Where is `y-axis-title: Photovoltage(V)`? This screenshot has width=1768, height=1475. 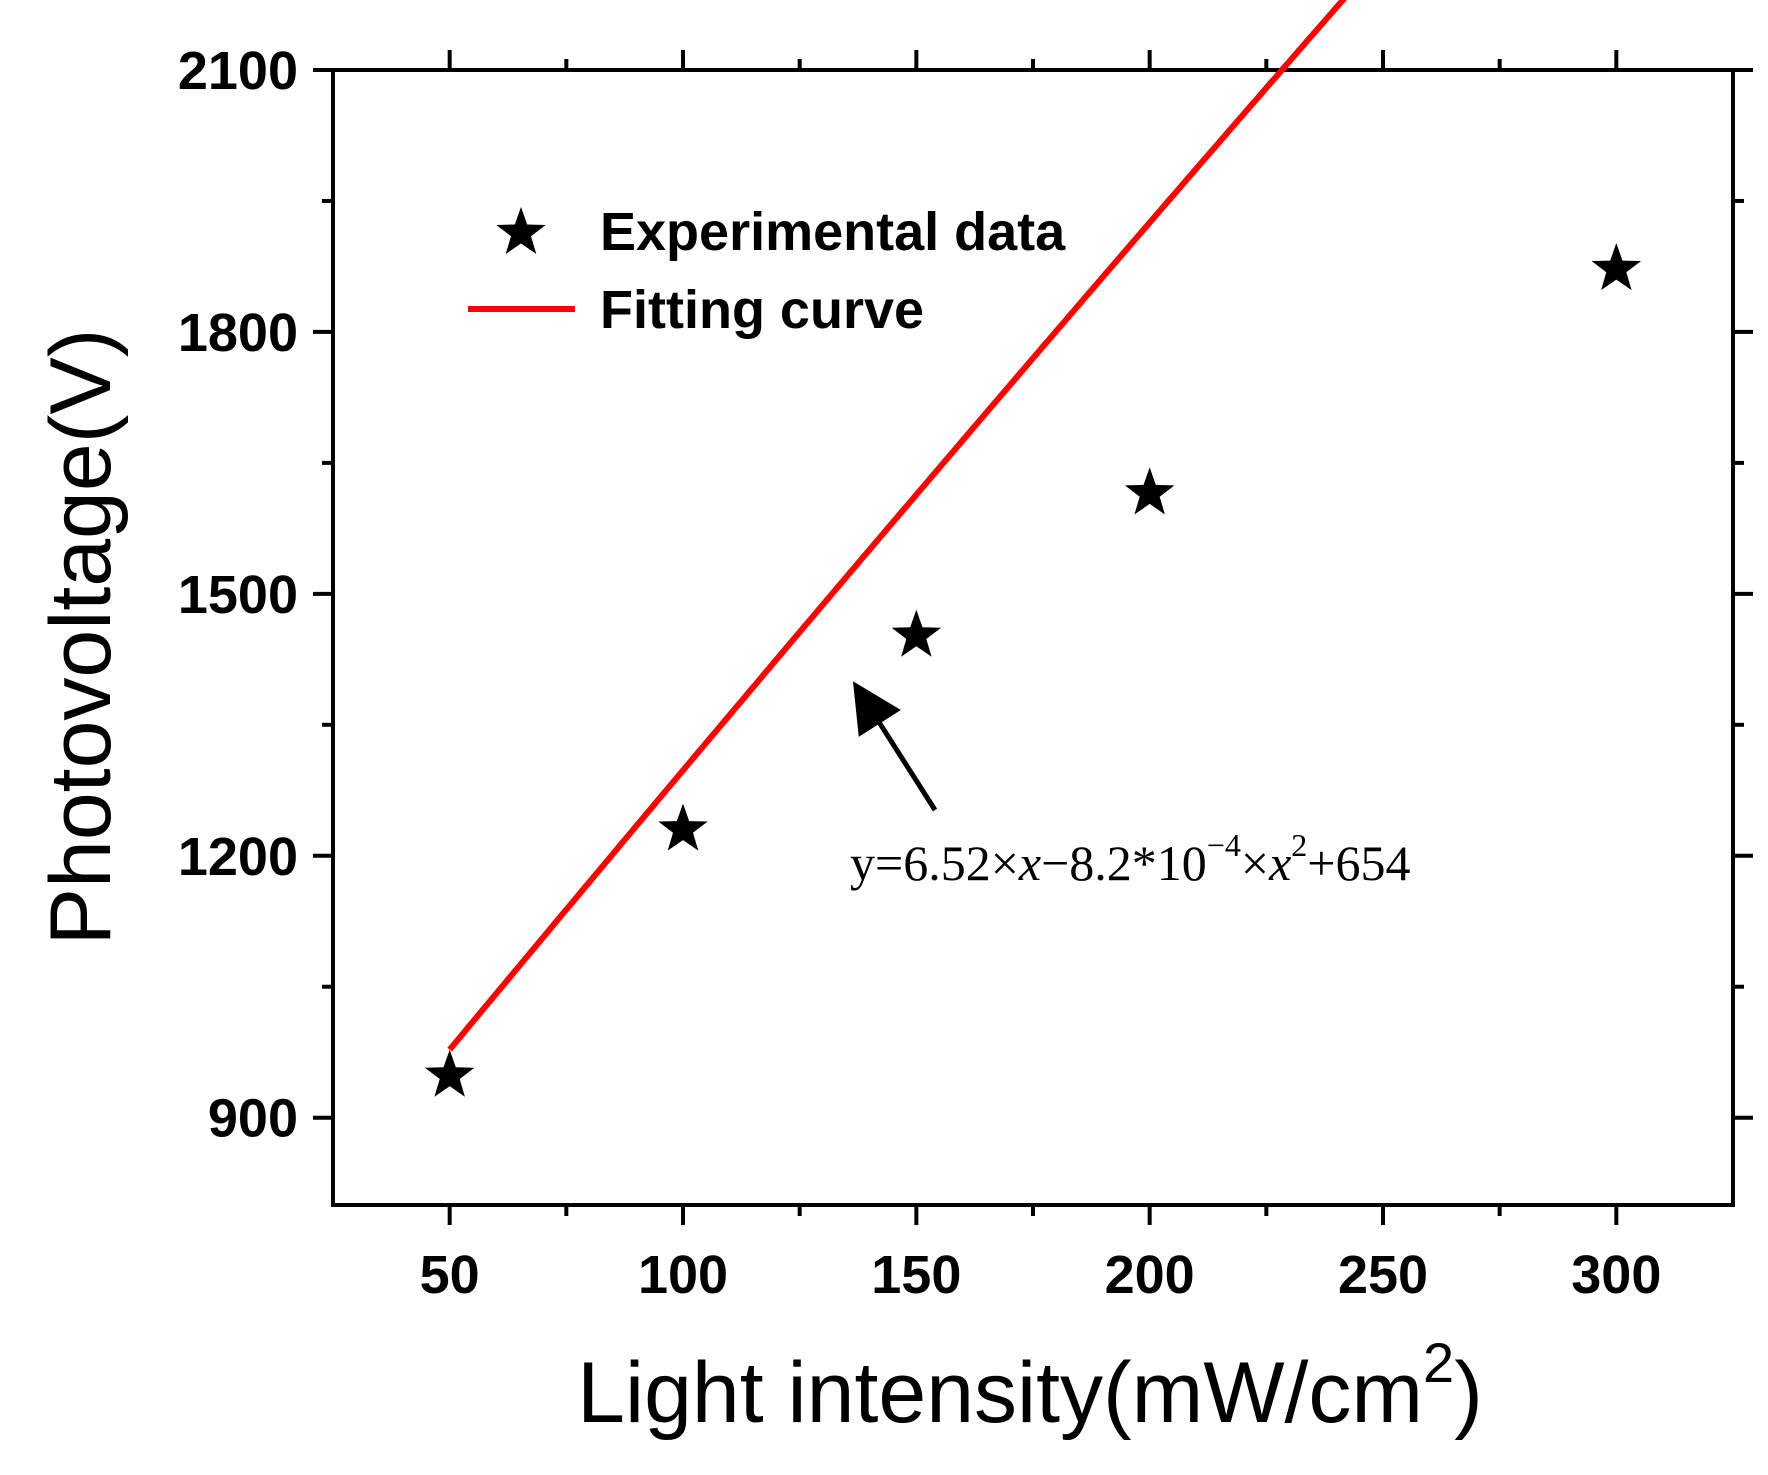
y-axis-title: Photovoltage(V) is located at coordinates (81, 637).